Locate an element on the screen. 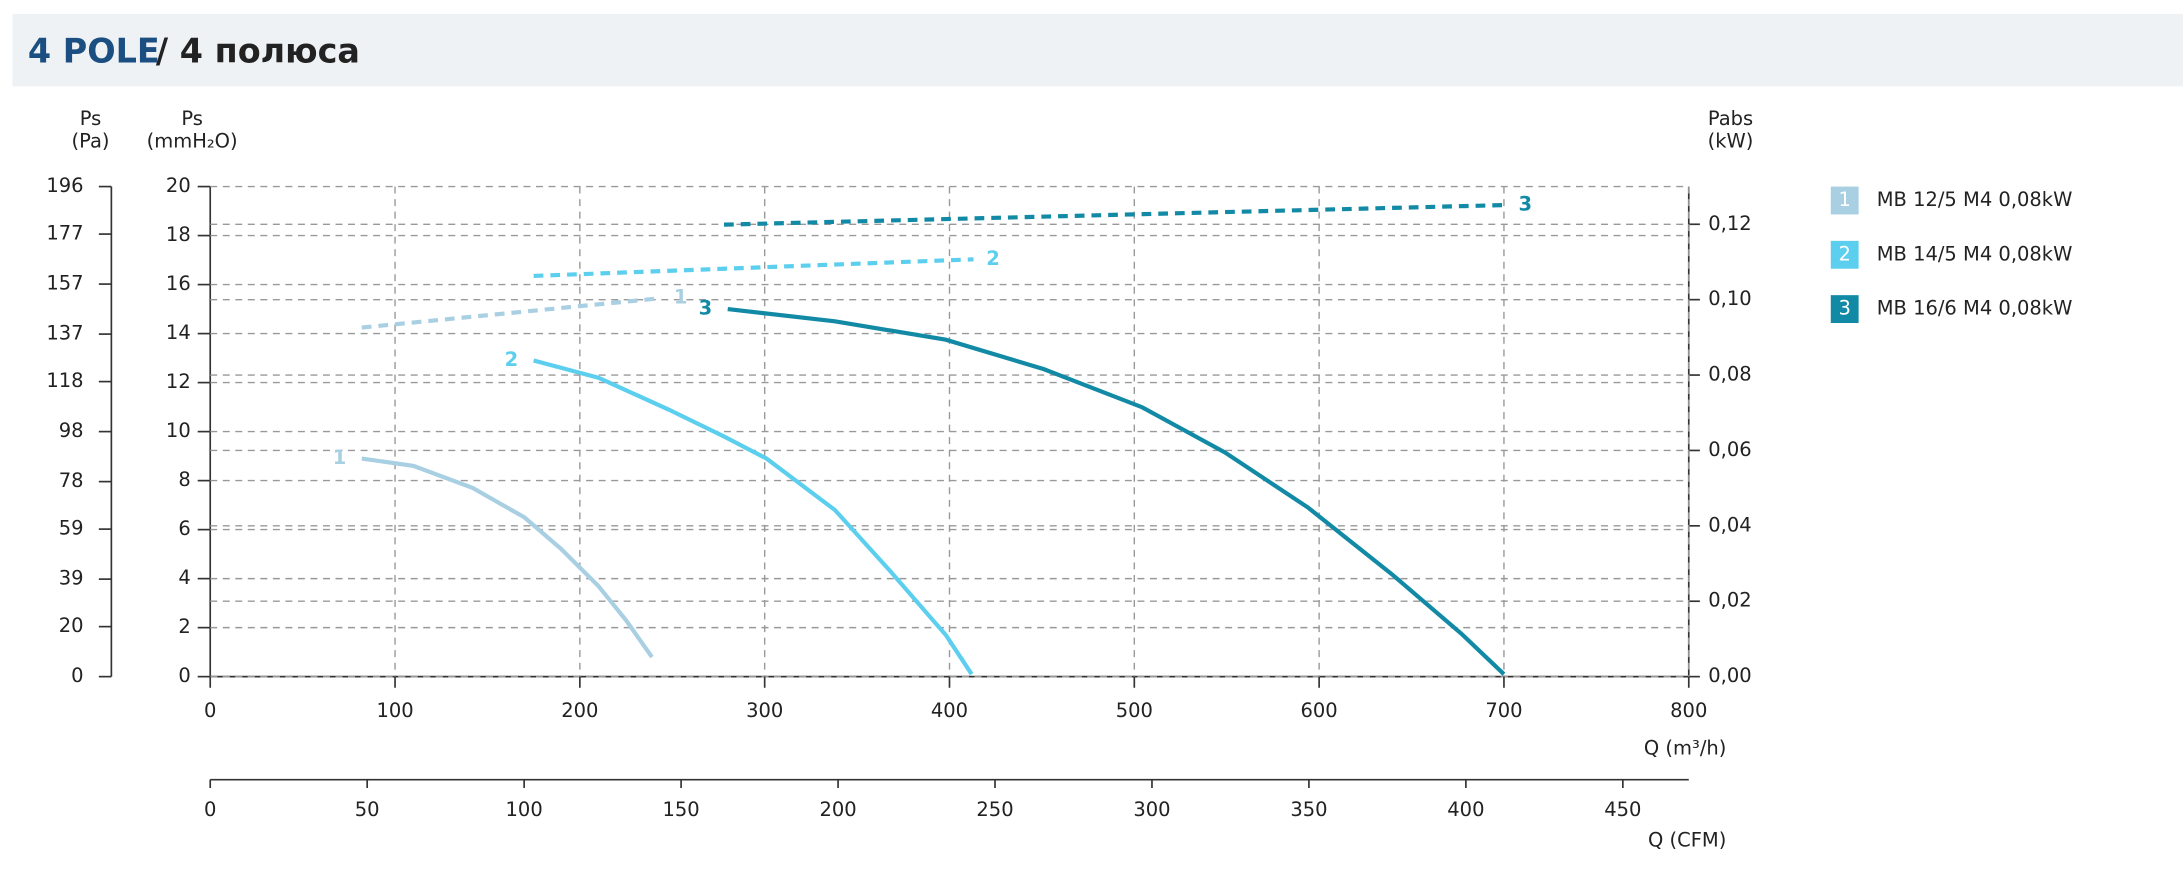 This screenshot has height=886, width=2183. axis-title: Pabs is located at coordinates (1730, 118).